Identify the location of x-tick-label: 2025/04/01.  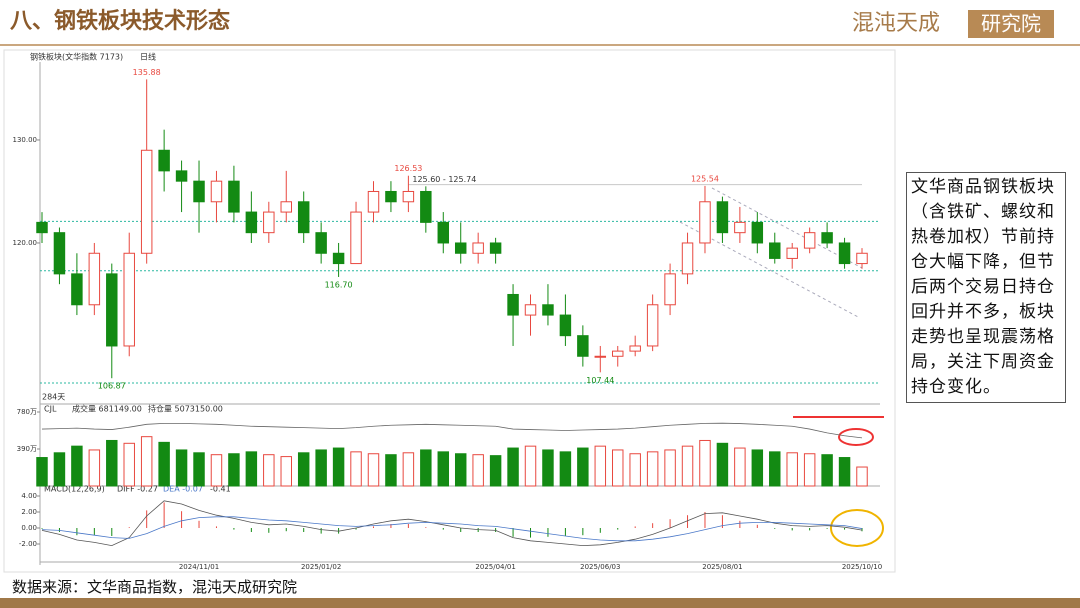
(495, 567).